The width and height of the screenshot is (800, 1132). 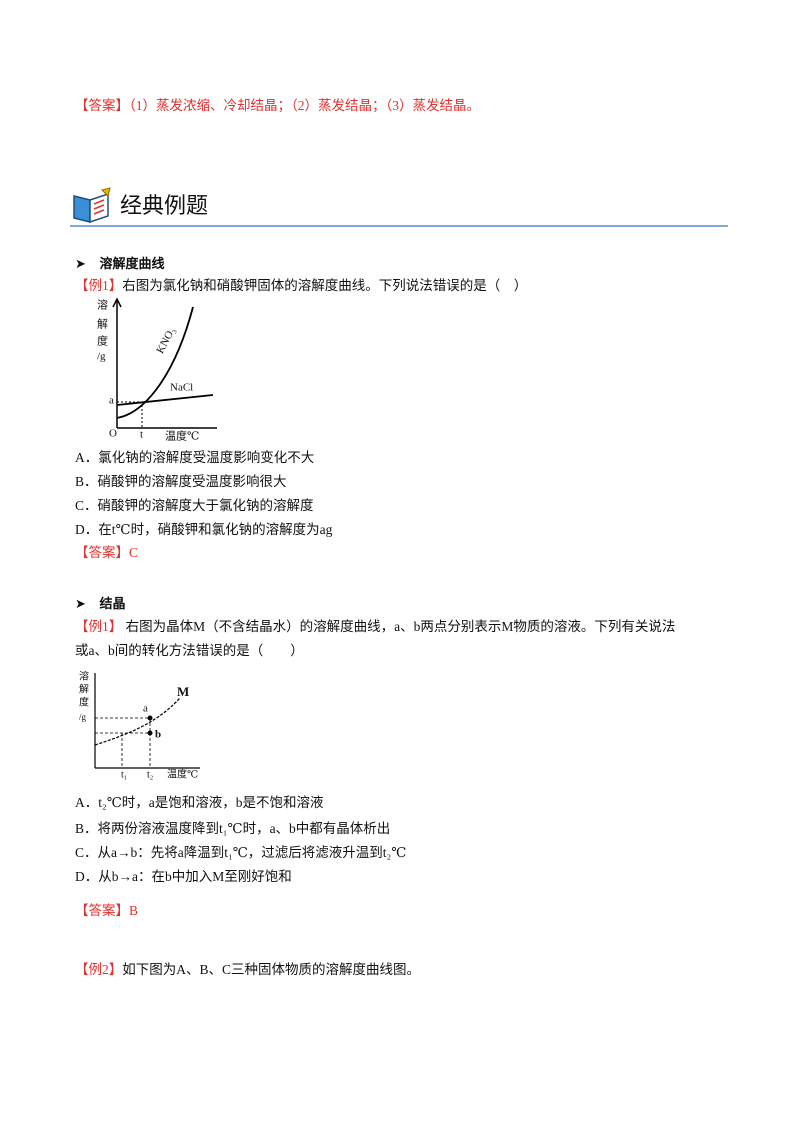 I want to click on option: D．从b→a：在b中加入M至刚好饱和, so click(x=183, y=876).